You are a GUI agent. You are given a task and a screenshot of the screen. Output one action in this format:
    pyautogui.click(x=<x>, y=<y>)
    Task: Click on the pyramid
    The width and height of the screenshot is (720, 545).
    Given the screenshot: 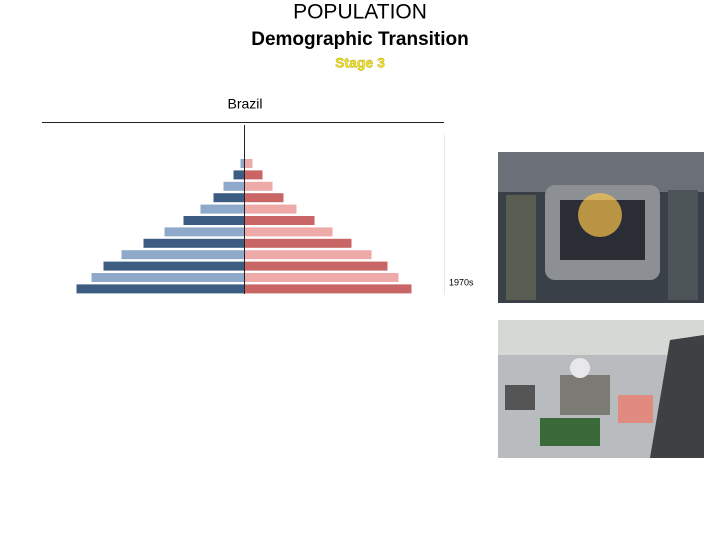 What is the action you would take?
    pyautogui.click(x=244, y=226)
    